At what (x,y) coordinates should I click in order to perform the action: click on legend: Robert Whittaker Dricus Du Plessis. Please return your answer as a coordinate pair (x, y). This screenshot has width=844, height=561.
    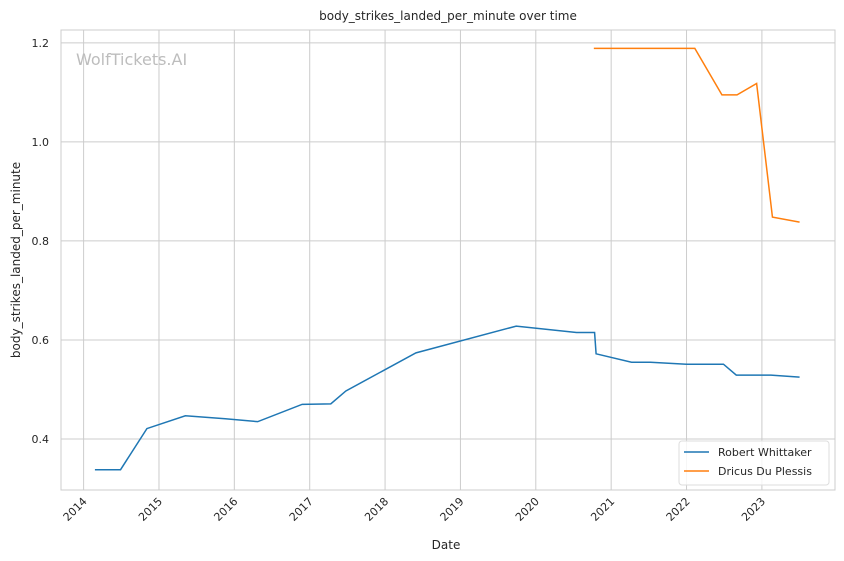
    Looking at the image, I should click on (754, 463).